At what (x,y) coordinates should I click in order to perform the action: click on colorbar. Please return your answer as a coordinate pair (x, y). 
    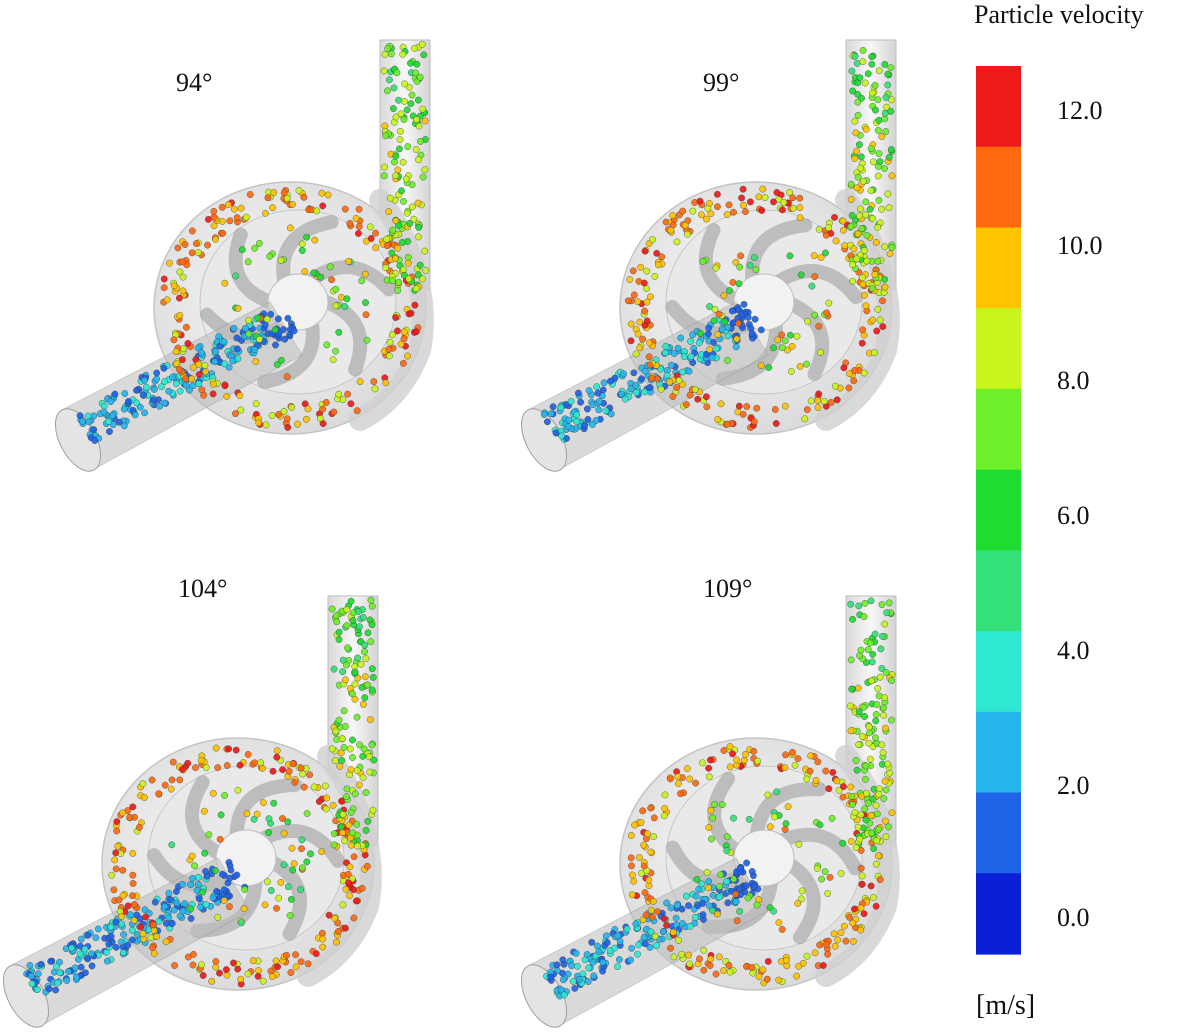
    Looking at the image, I should click on (998, 510).